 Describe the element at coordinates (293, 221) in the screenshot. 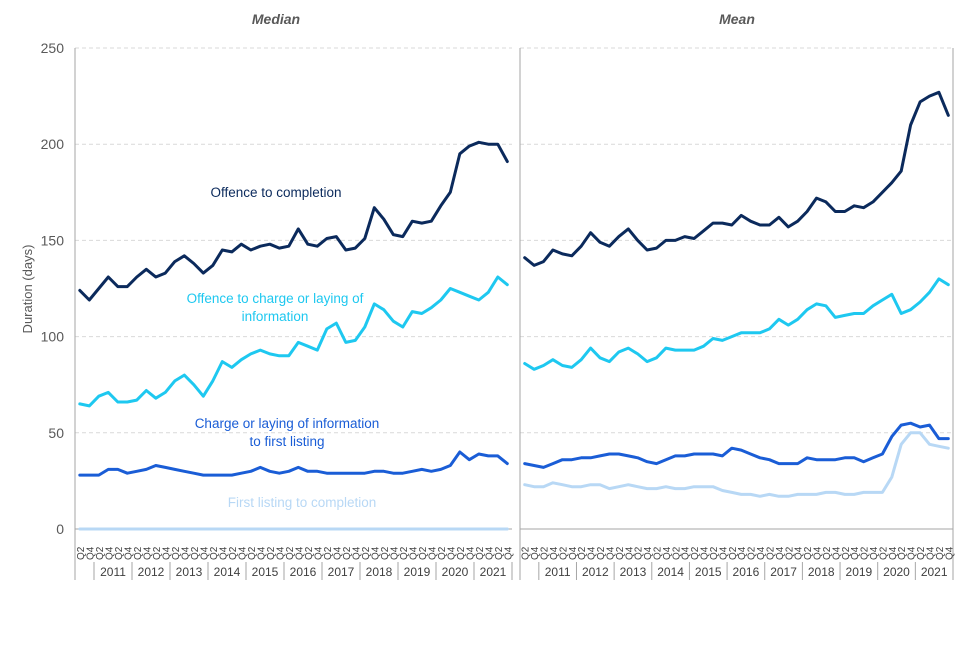

I see `series-line-median-offence-to-completion` at that location.